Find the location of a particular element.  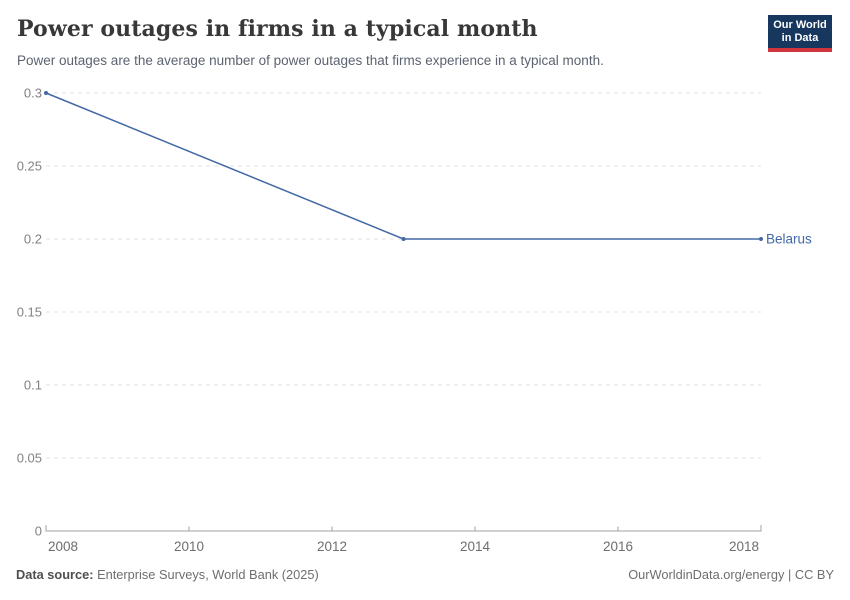

series-end-label: Belarus is located at coordinates (789, 239).